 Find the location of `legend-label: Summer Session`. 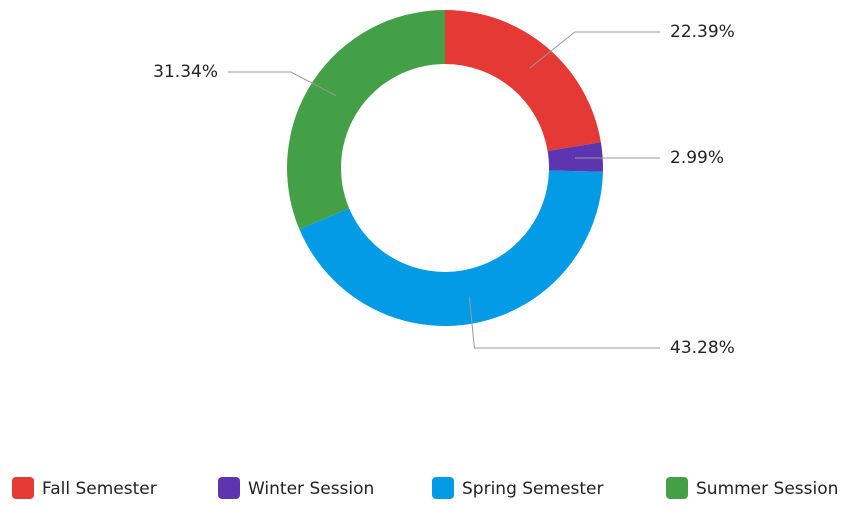

legend-label: Summer Session is located at coordinates (767, 489).